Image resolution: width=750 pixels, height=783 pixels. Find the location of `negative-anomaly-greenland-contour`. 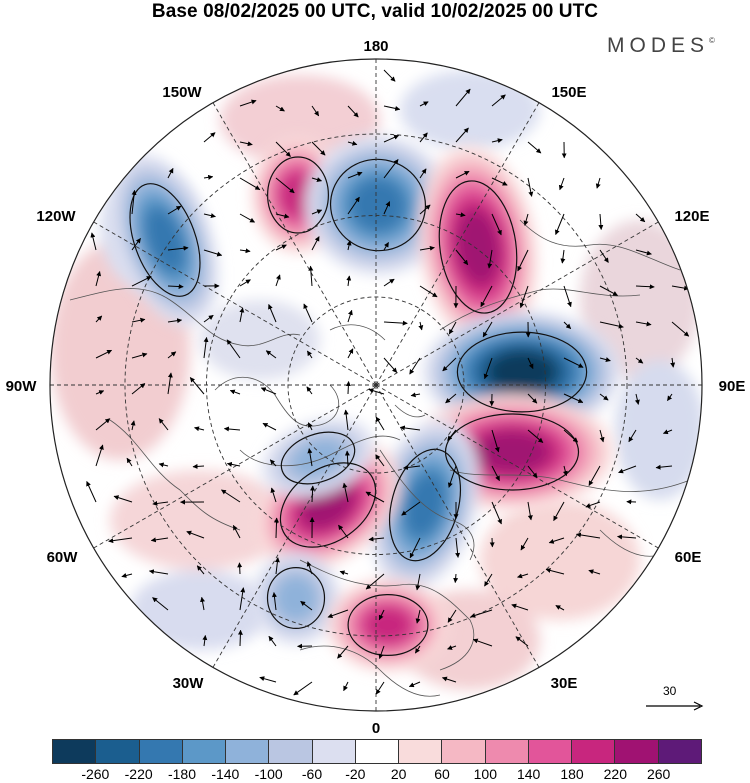

negative-anomaly-greenland-contour is located at coordinates (318, 458).